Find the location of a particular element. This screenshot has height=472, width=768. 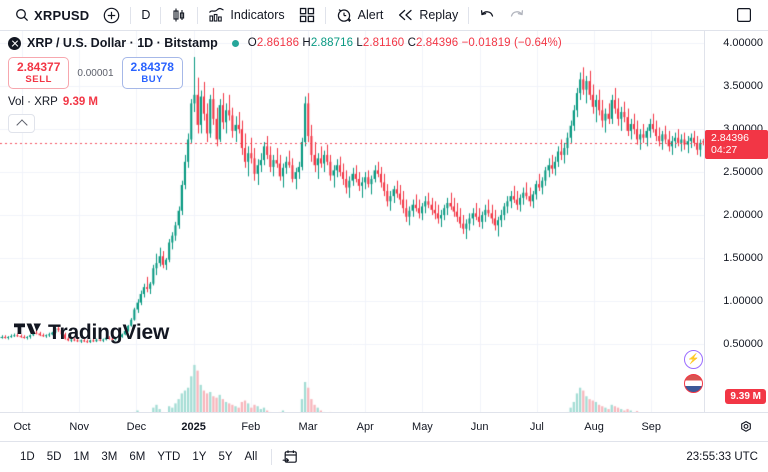

collapse-legend-button is located at coordinates (21, 124).